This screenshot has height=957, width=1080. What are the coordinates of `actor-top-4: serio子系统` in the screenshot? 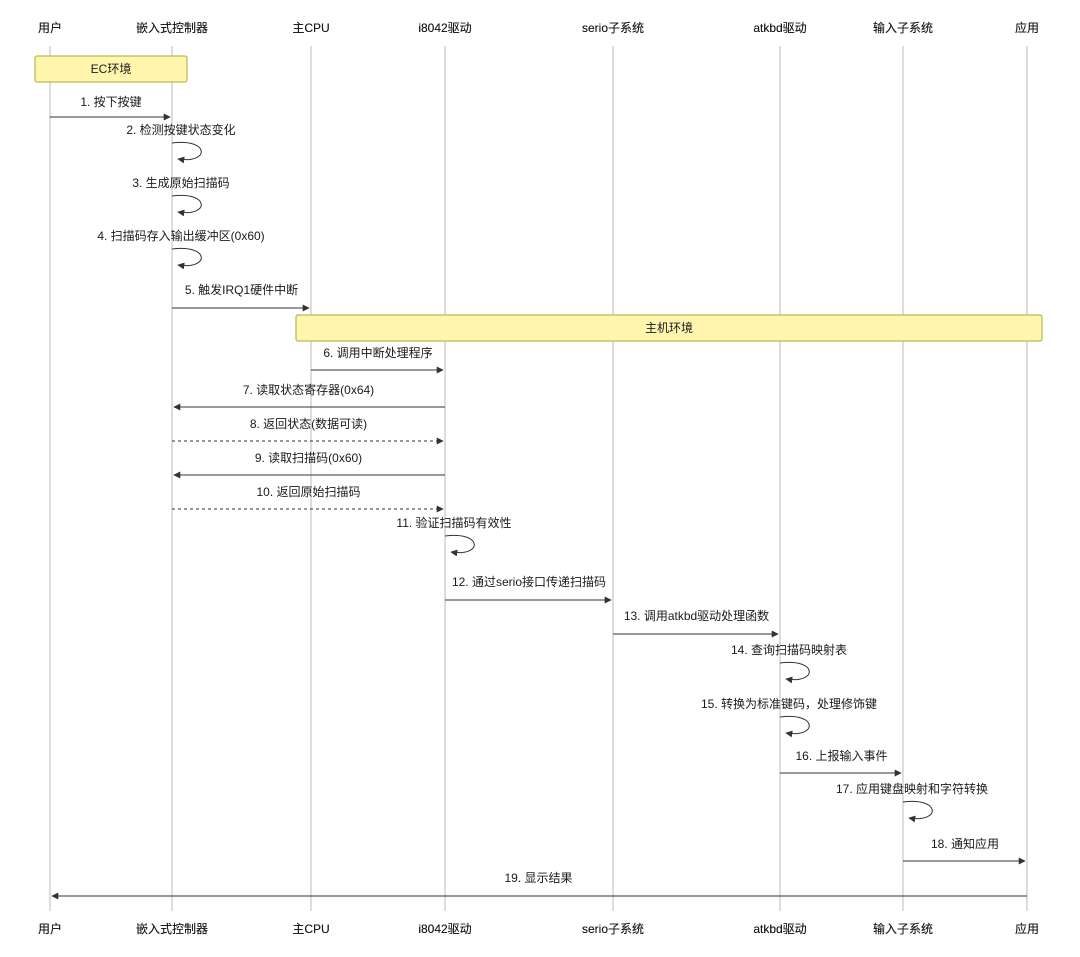 It's located at (613, 28).